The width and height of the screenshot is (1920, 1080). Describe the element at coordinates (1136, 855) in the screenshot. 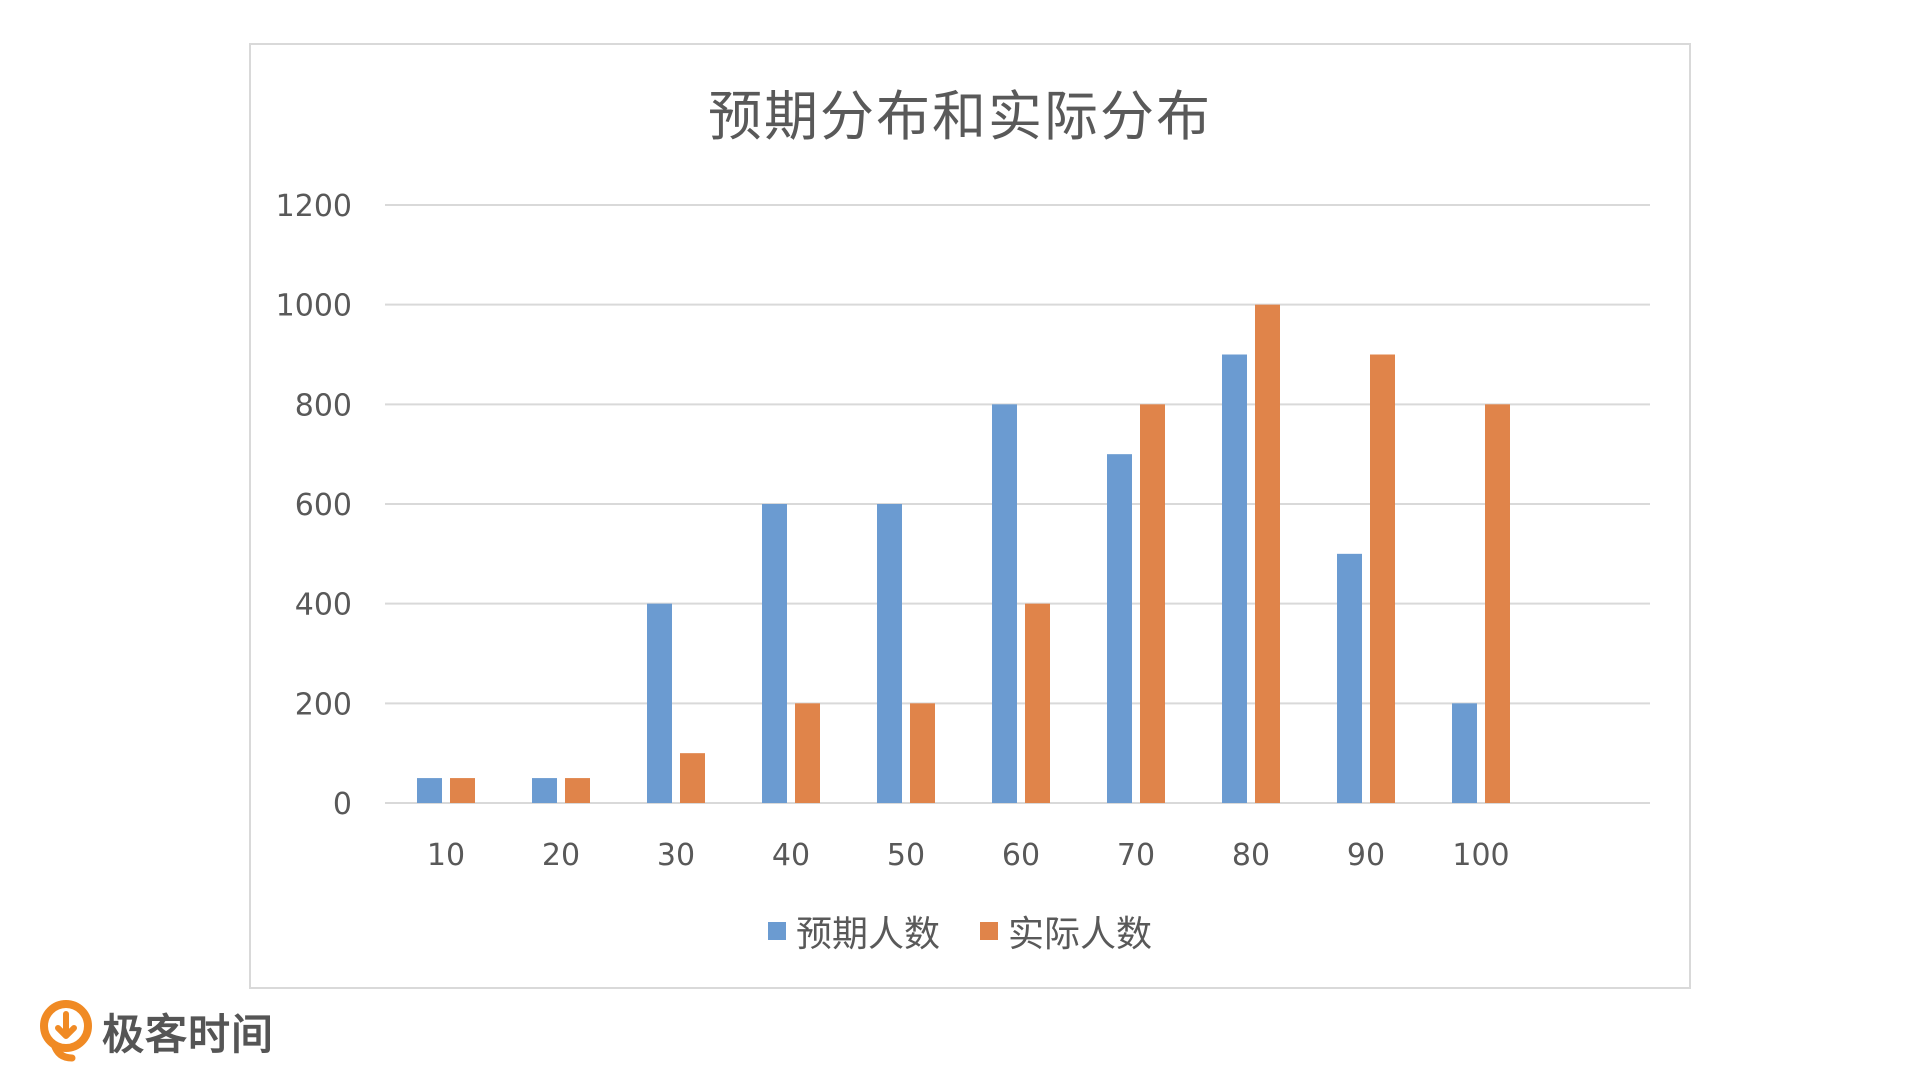

I see `x-tick-label: 70` at that location.